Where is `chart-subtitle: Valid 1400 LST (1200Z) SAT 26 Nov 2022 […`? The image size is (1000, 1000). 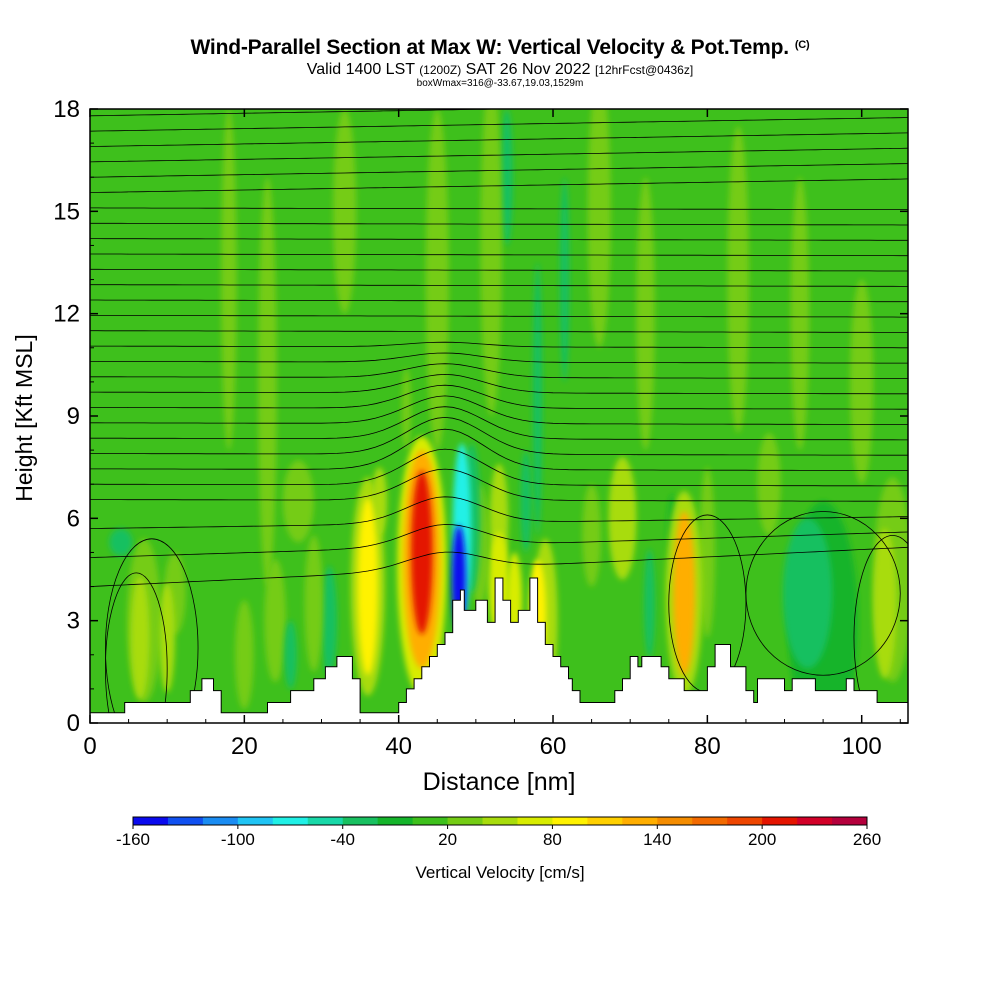 chart-subtitle: Valid 1400 LST (1200Z) SAT 26 Nov 2022 [… is located at coordinates (500, 70).